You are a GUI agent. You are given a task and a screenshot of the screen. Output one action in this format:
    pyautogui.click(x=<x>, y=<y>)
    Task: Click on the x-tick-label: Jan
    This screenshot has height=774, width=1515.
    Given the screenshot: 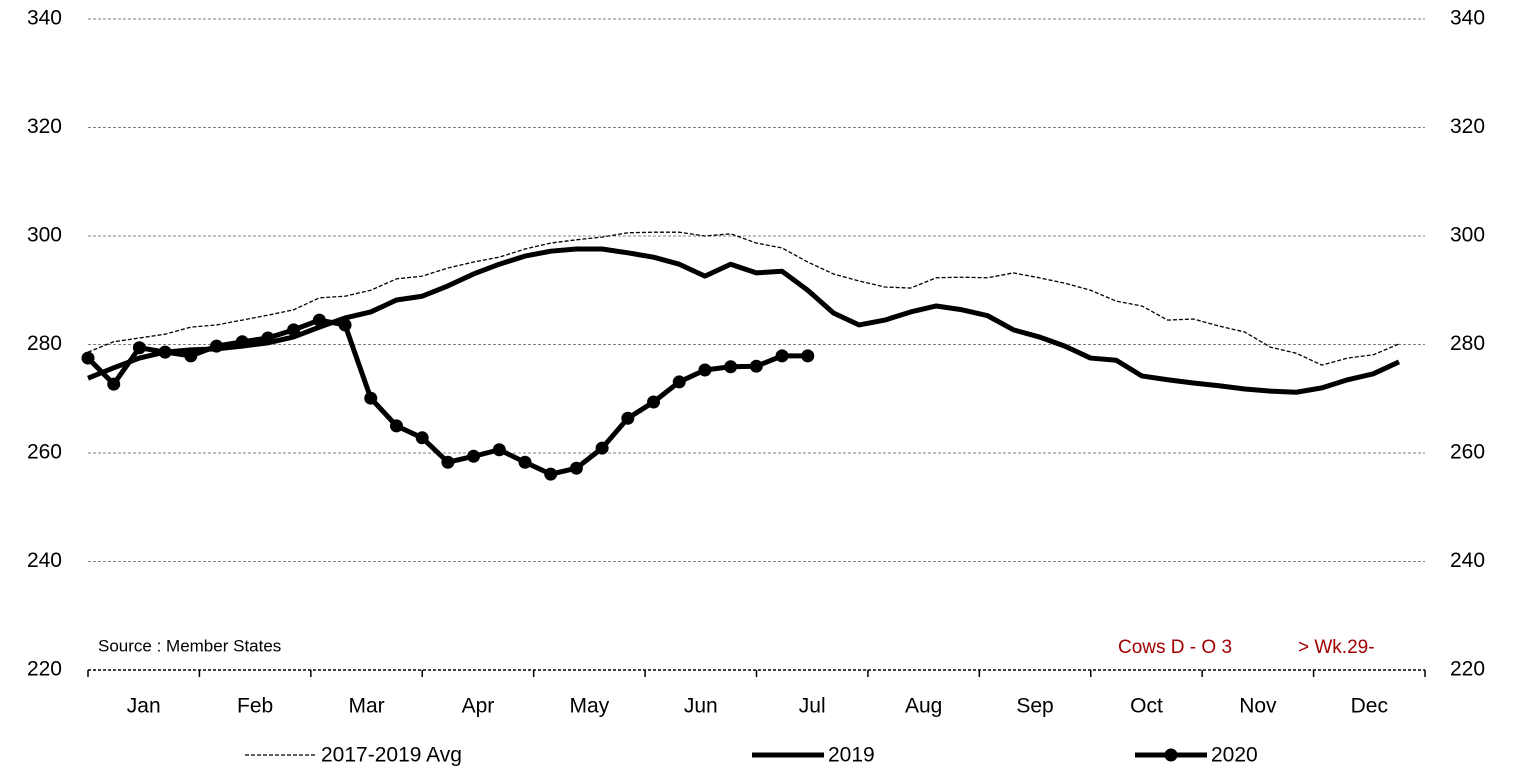 What is the action you would take?
    pyautogui.click(x=144, y=706)
    